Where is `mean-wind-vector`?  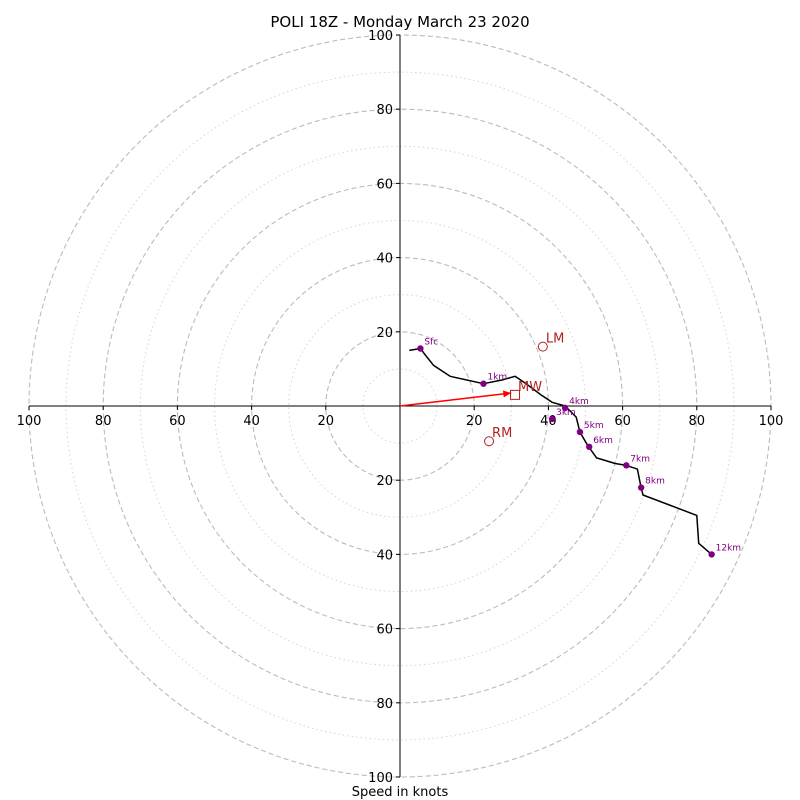
mean-wind-vector is located at coordinates (455, 399).